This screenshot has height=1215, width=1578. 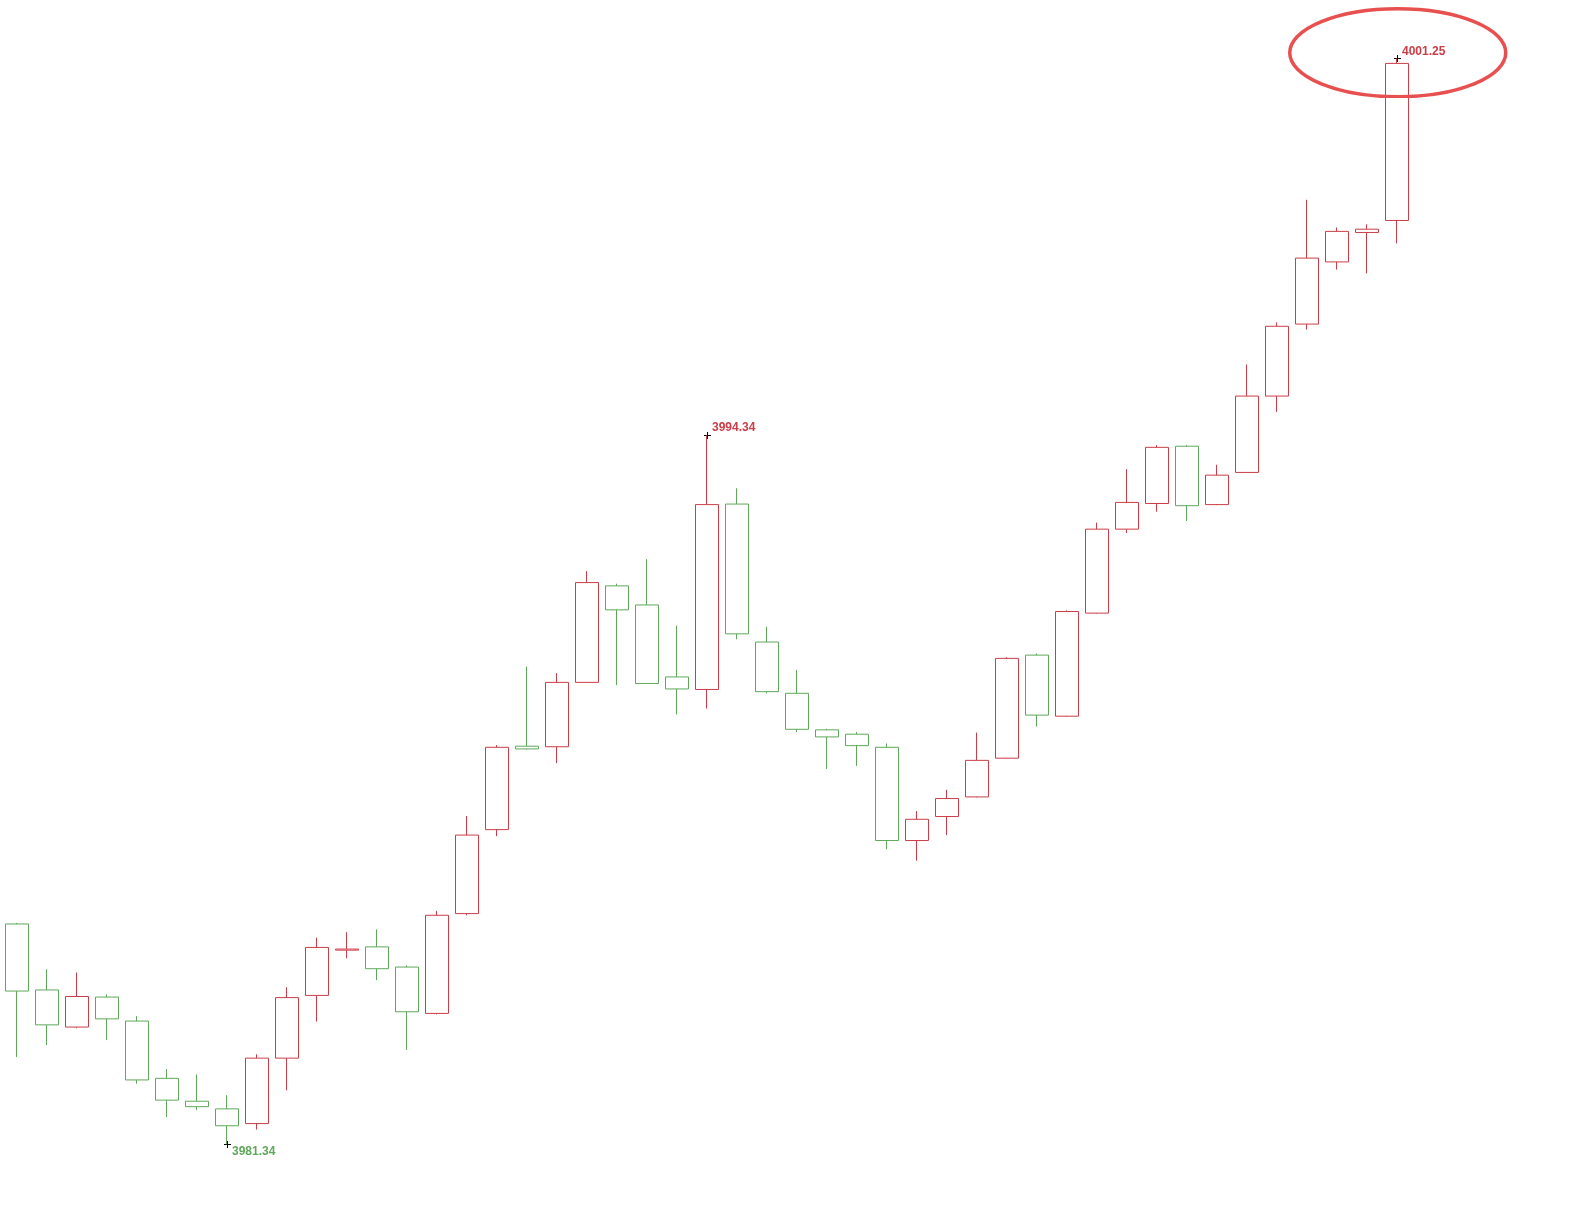 I want to click on annotation: 3994.34, so click(x=734, y=427).